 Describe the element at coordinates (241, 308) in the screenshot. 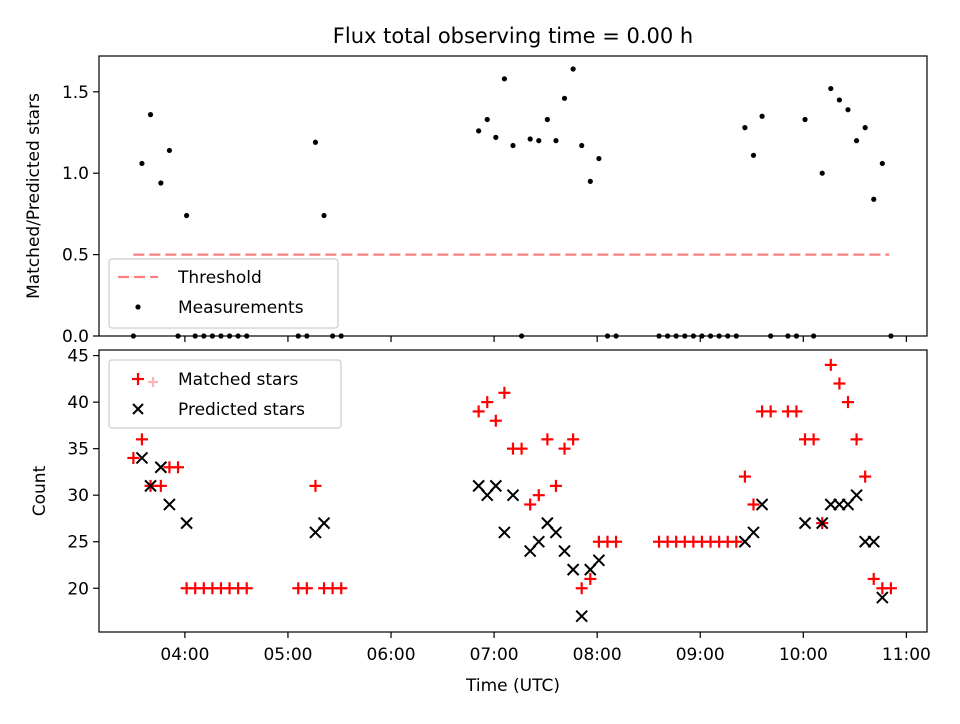

I see `legend-measurements-label: Measurements` at that location.